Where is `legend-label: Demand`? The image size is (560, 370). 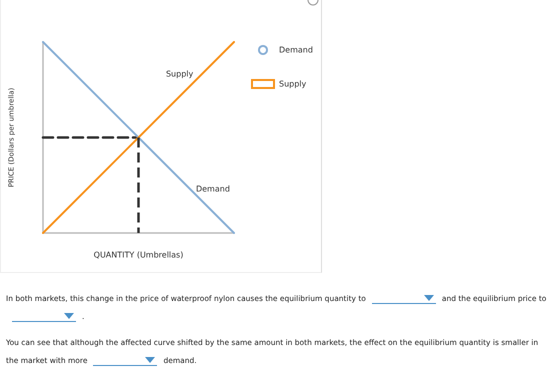
legend-label: Demand is located at coordinates (296, 50).